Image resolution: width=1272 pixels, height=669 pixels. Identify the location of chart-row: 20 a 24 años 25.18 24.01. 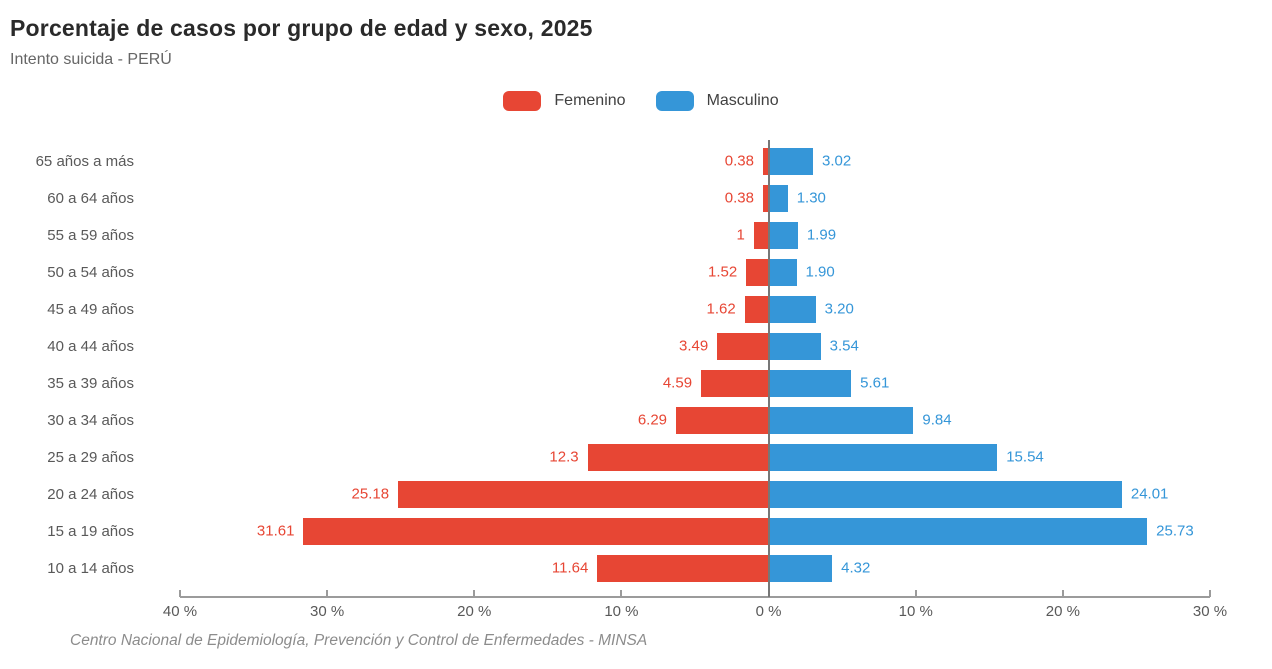
(641, 494).